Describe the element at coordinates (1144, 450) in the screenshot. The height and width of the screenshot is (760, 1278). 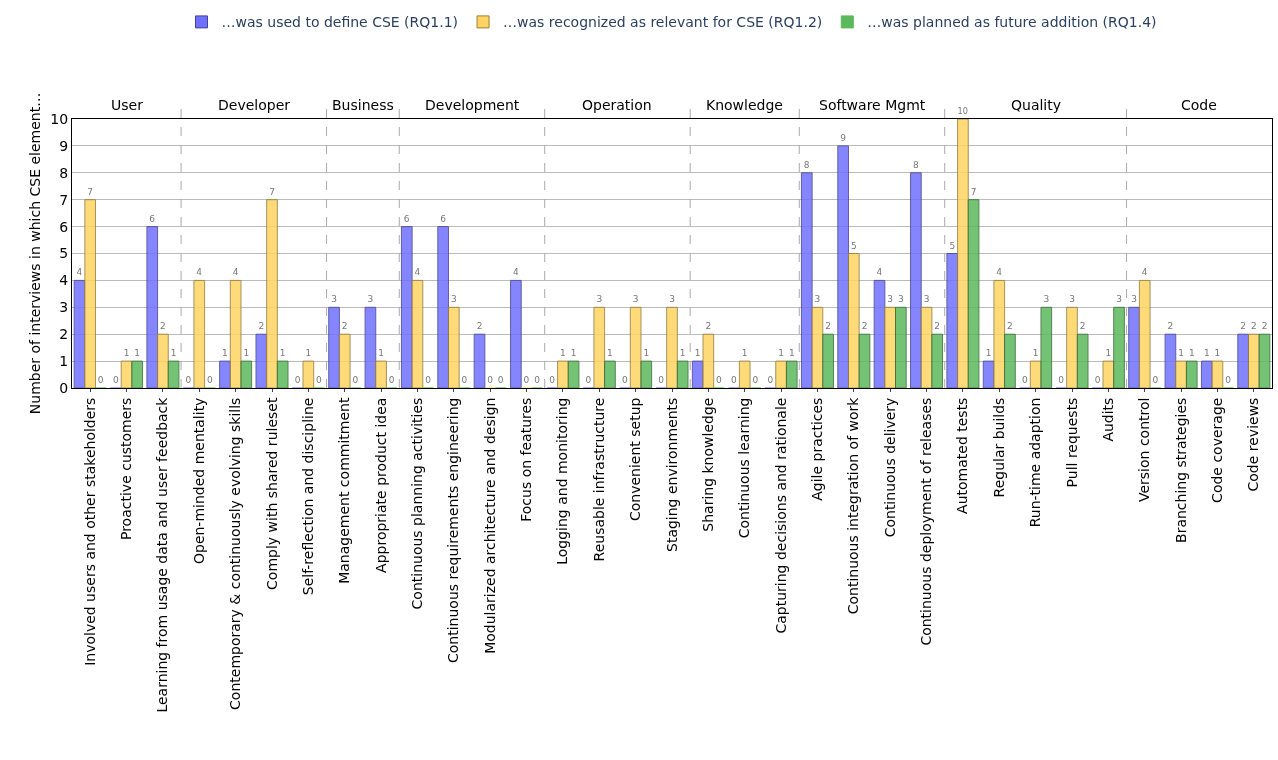
I see `x-tick-label: Version control` at that location.